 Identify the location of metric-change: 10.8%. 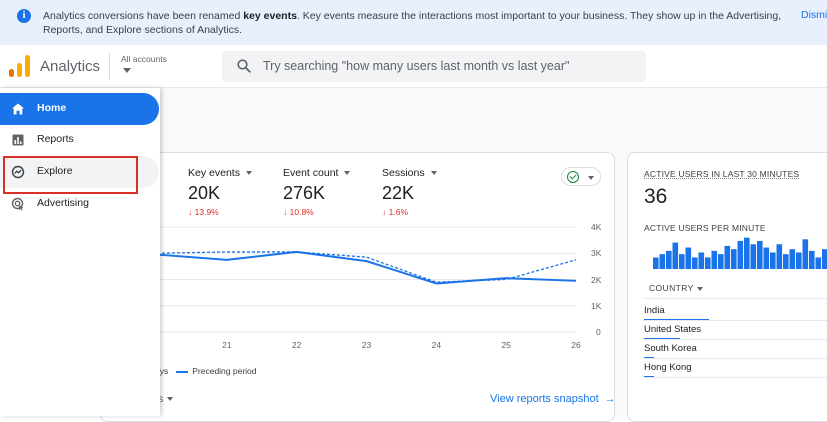
(301, 212).